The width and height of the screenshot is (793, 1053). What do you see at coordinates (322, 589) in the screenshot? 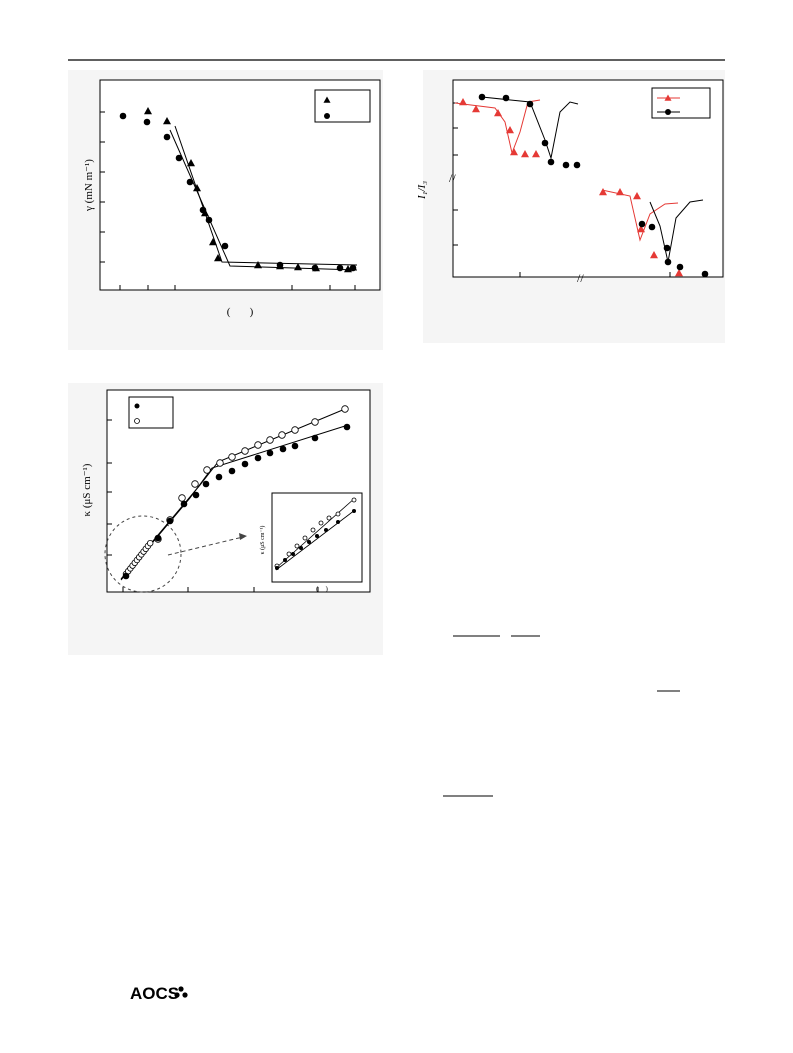
I see `inset-x-label: ( )` at bounding box center [322, 589].